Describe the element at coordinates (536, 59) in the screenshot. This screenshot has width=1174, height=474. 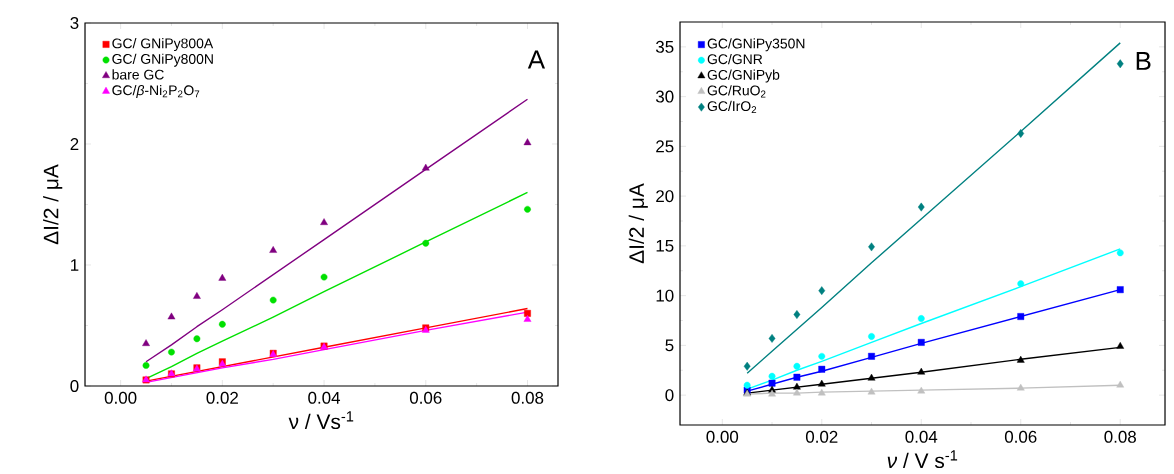
I see `annotation: A` at that location.